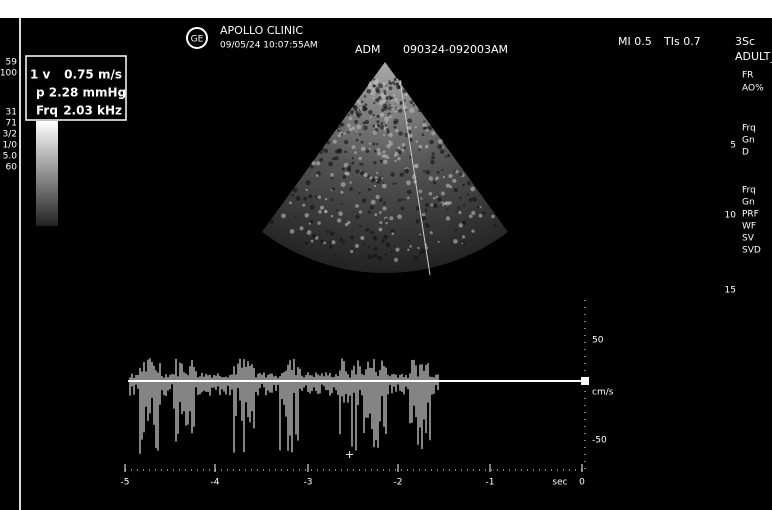  I want to click on frequency: 2.03 kHz, so click(92, 111).